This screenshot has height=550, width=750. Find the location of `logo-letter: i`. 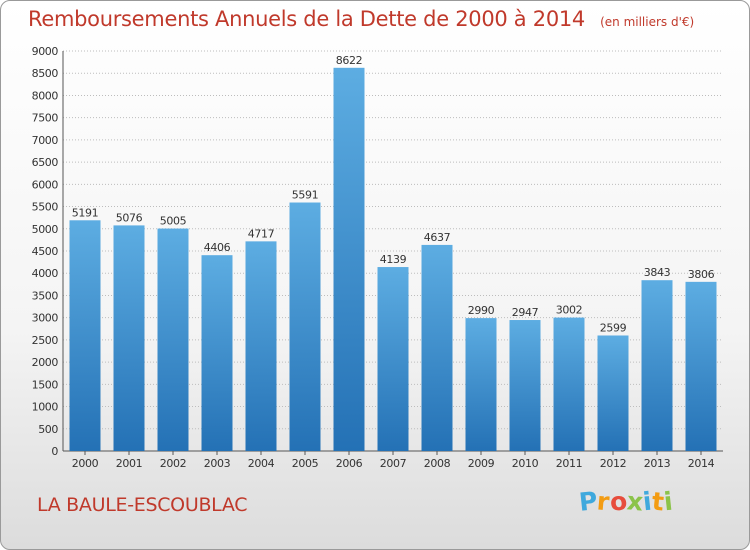

logo-letter: i is located at coordinates (668, 501).